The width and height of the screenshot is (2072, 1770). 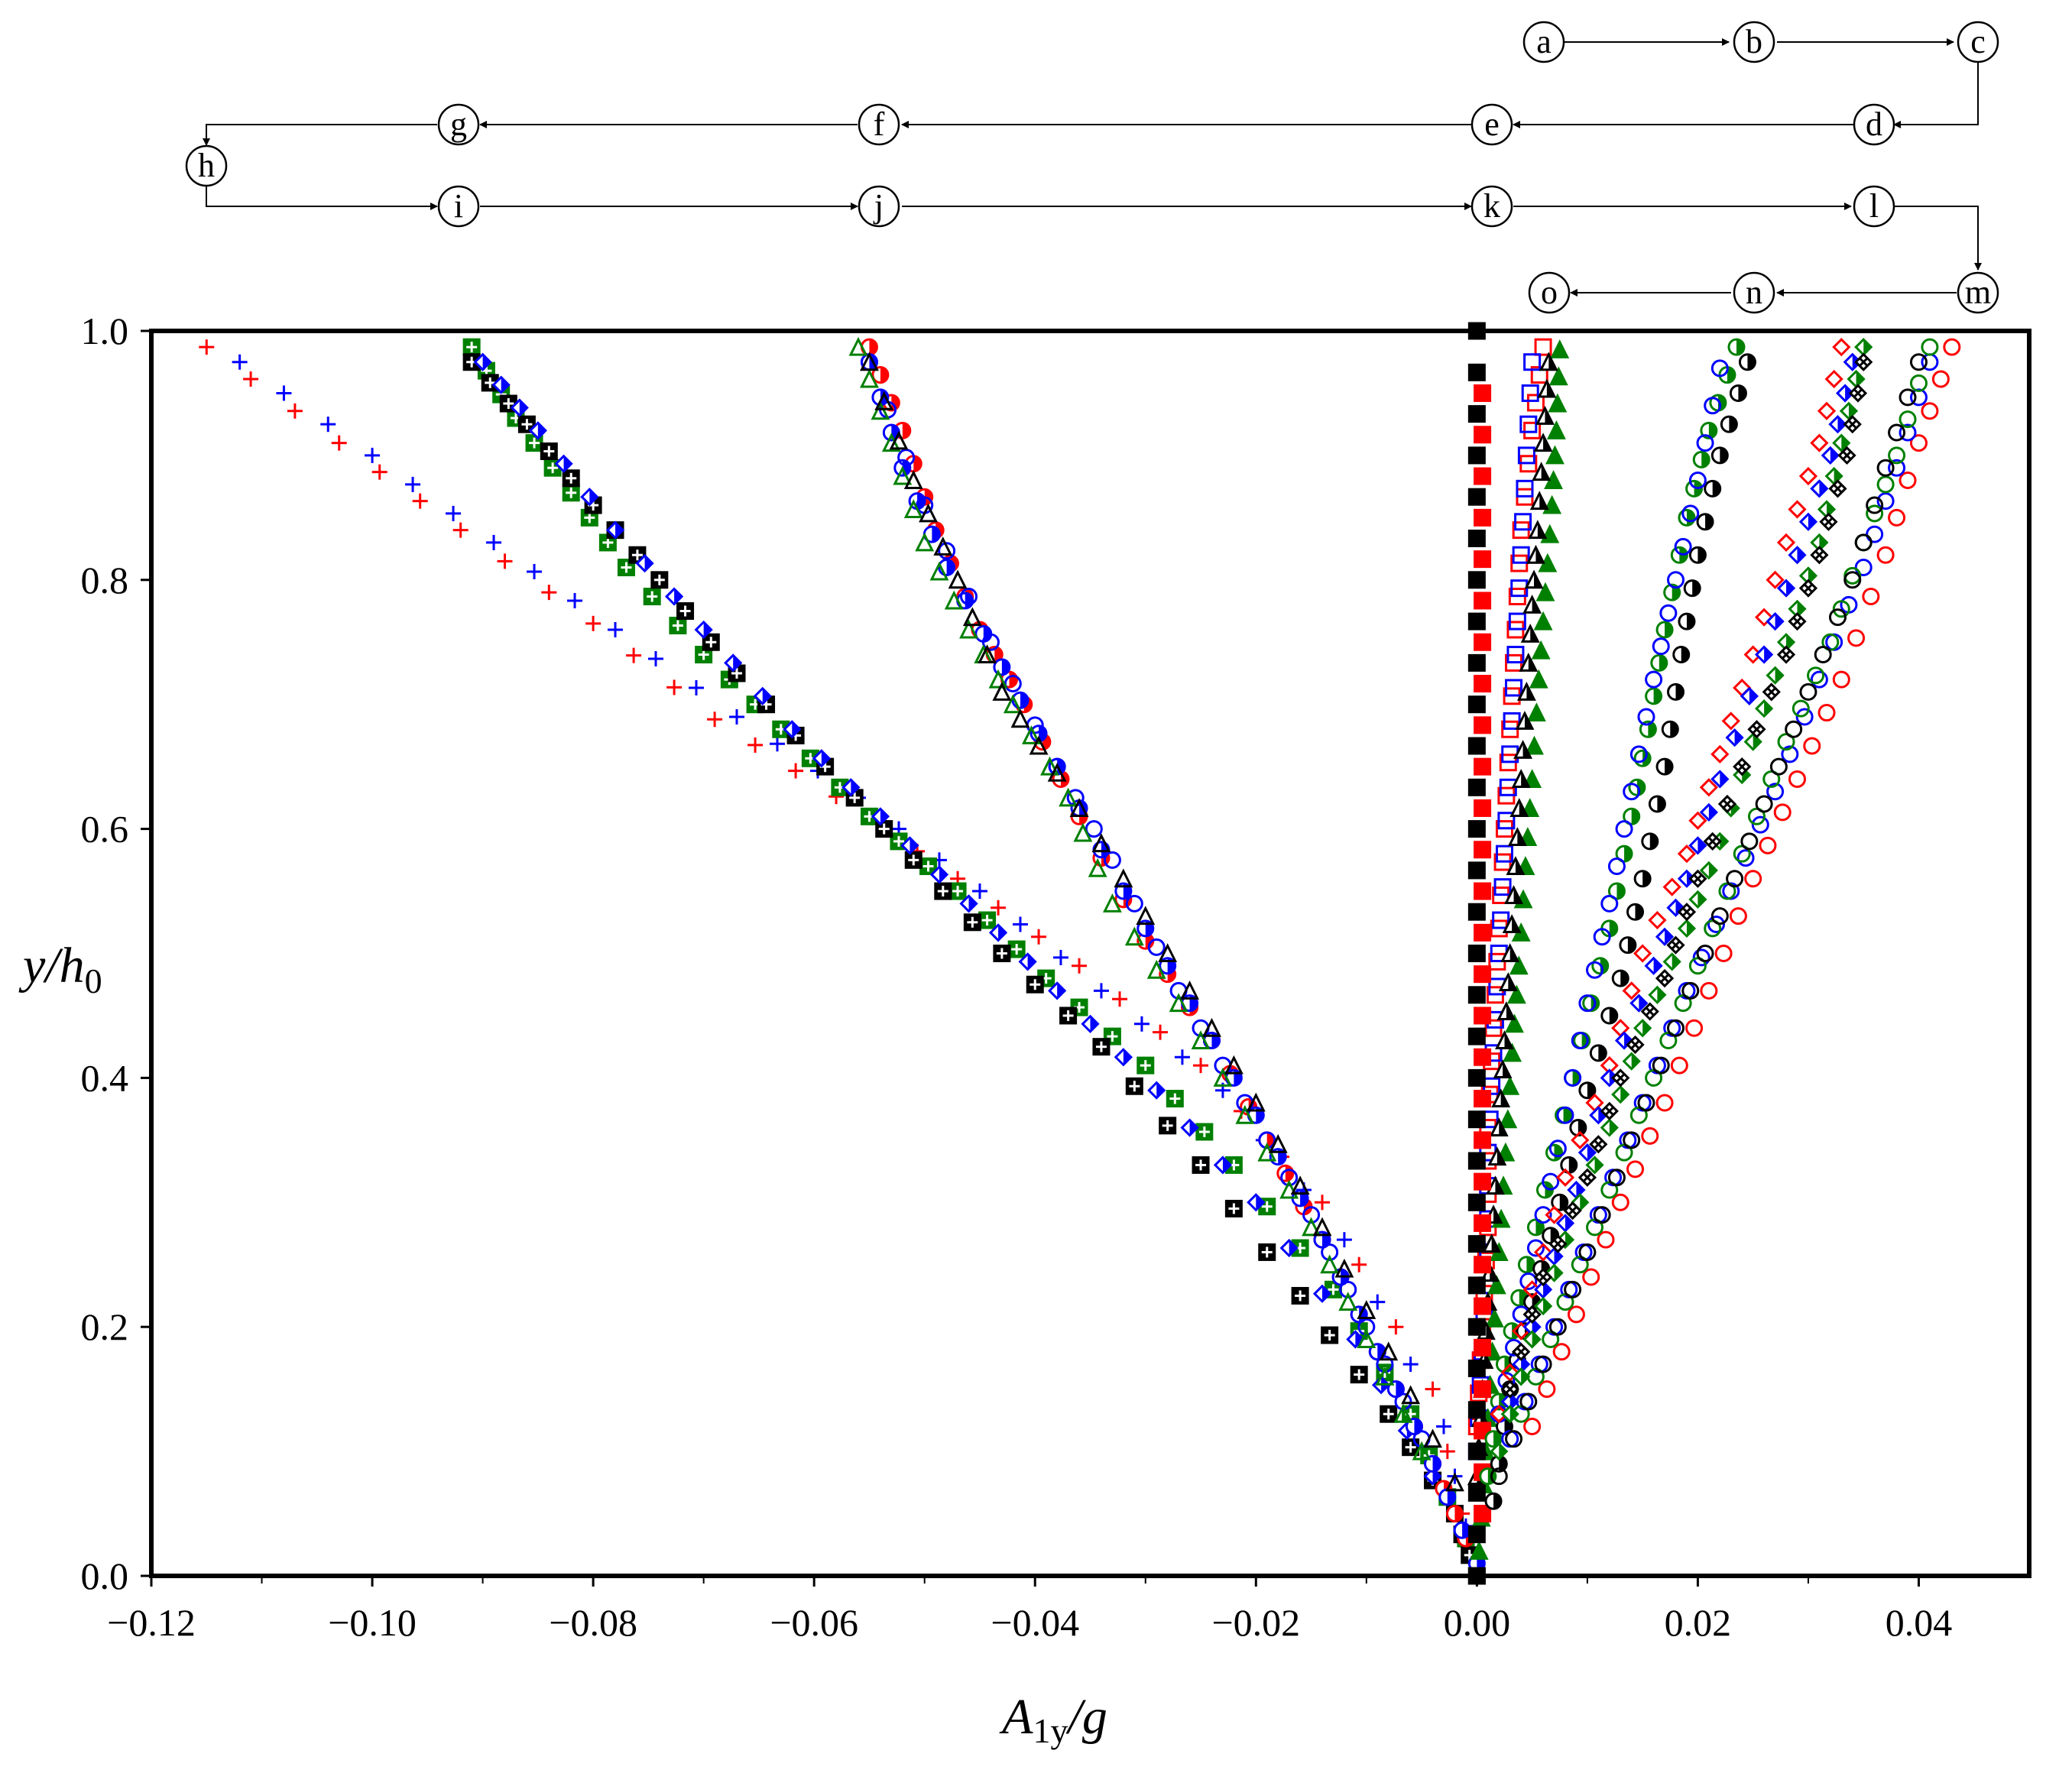 I want to click on x-axis-title-main: A, so click(x=1016, y=1717).